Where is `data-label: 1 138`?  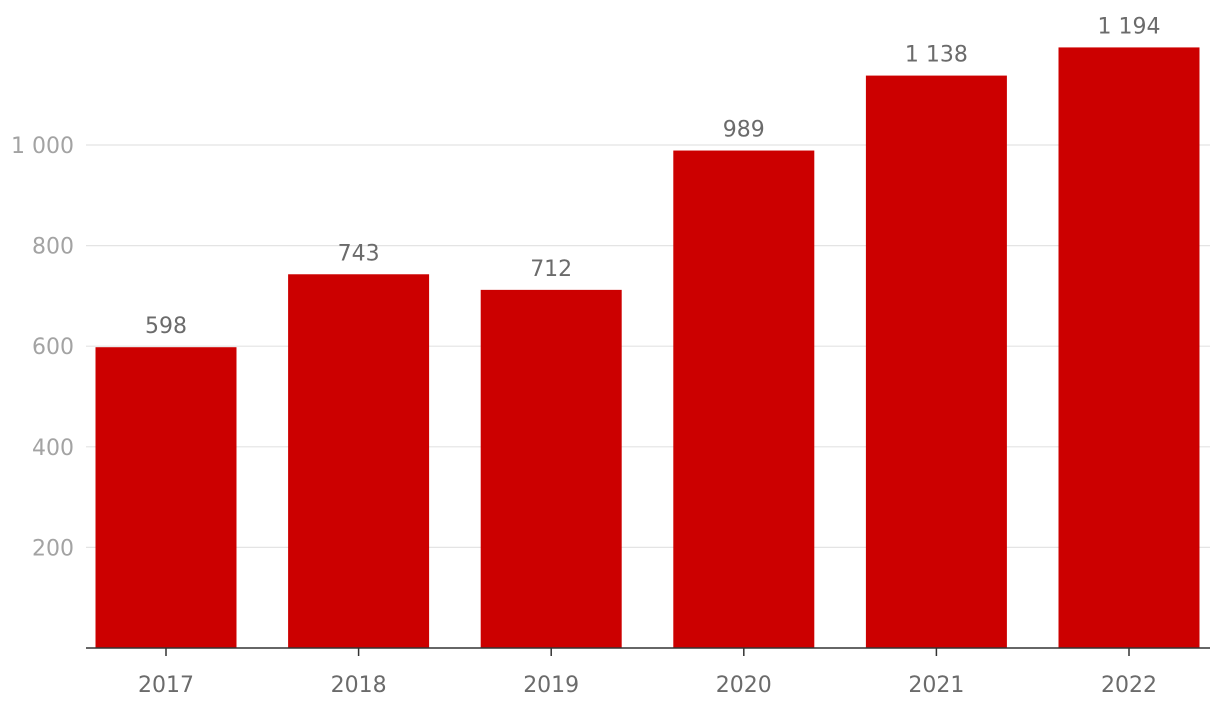 data-label: 1 138 is located at coordinates (936, 55).